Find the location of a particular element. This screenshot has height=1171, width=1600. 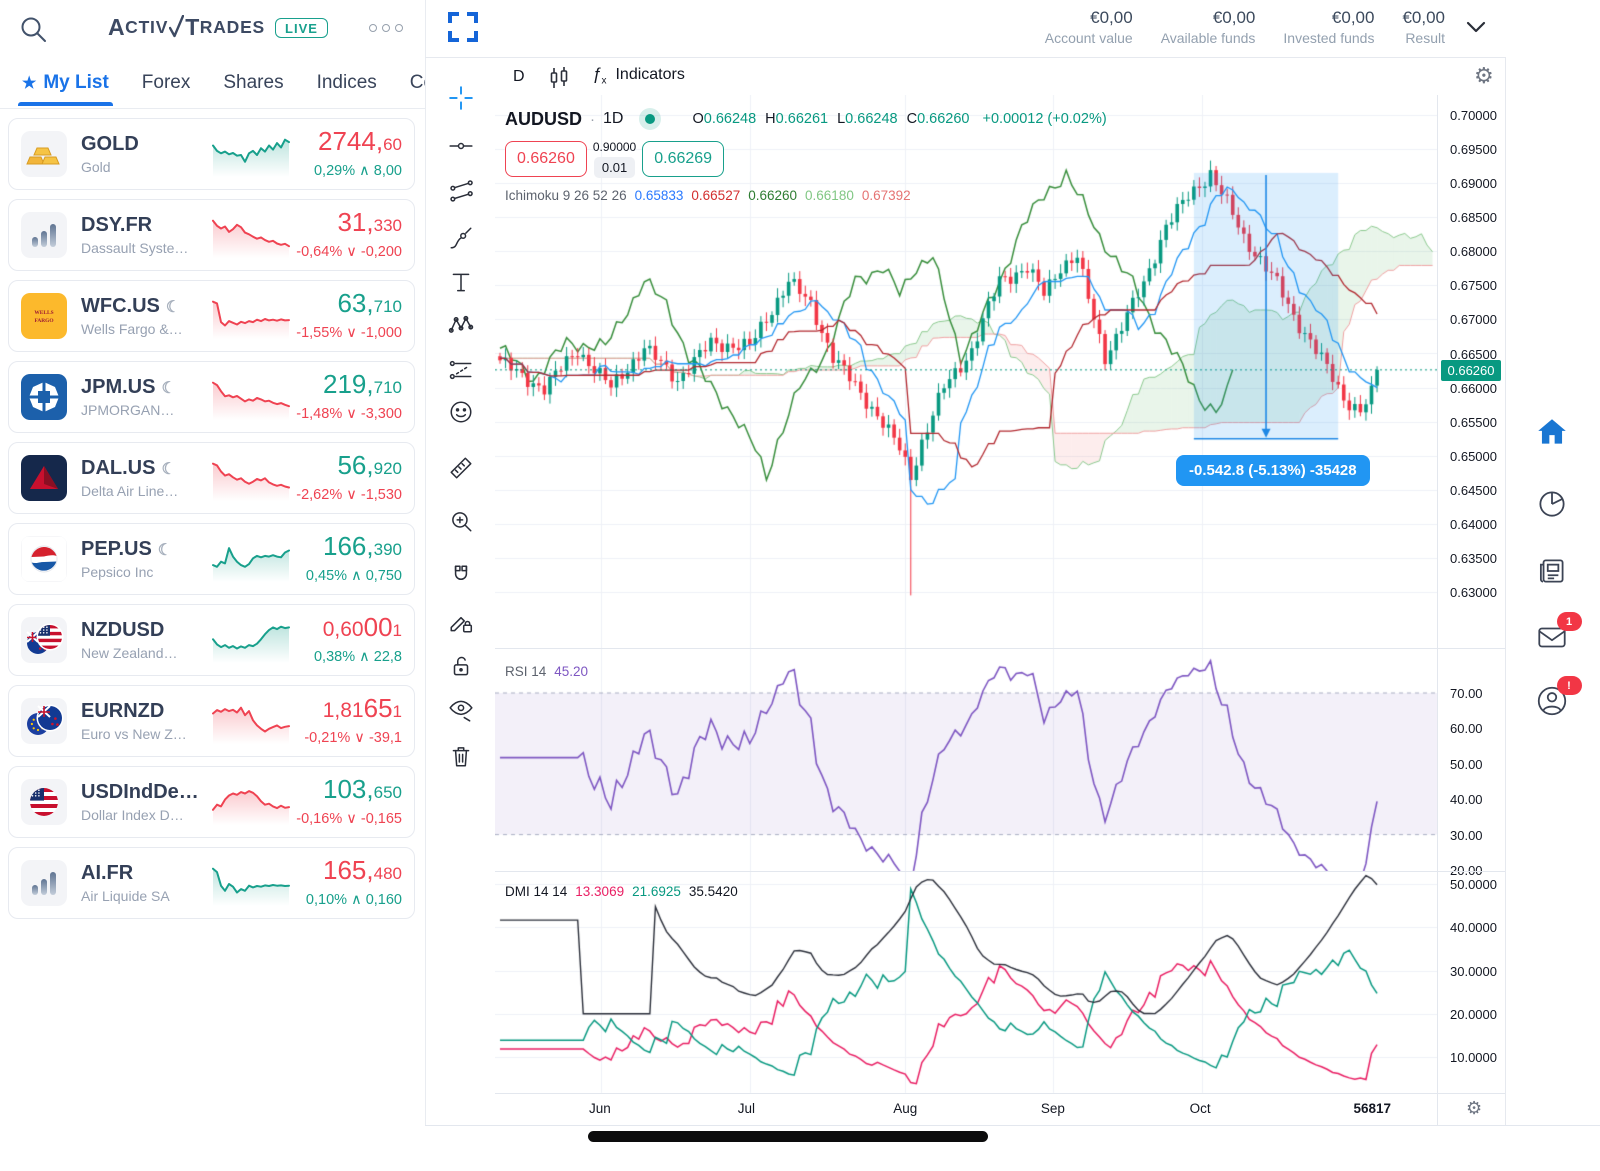

tab-indices: Indices is located at coordinates (347, 83).